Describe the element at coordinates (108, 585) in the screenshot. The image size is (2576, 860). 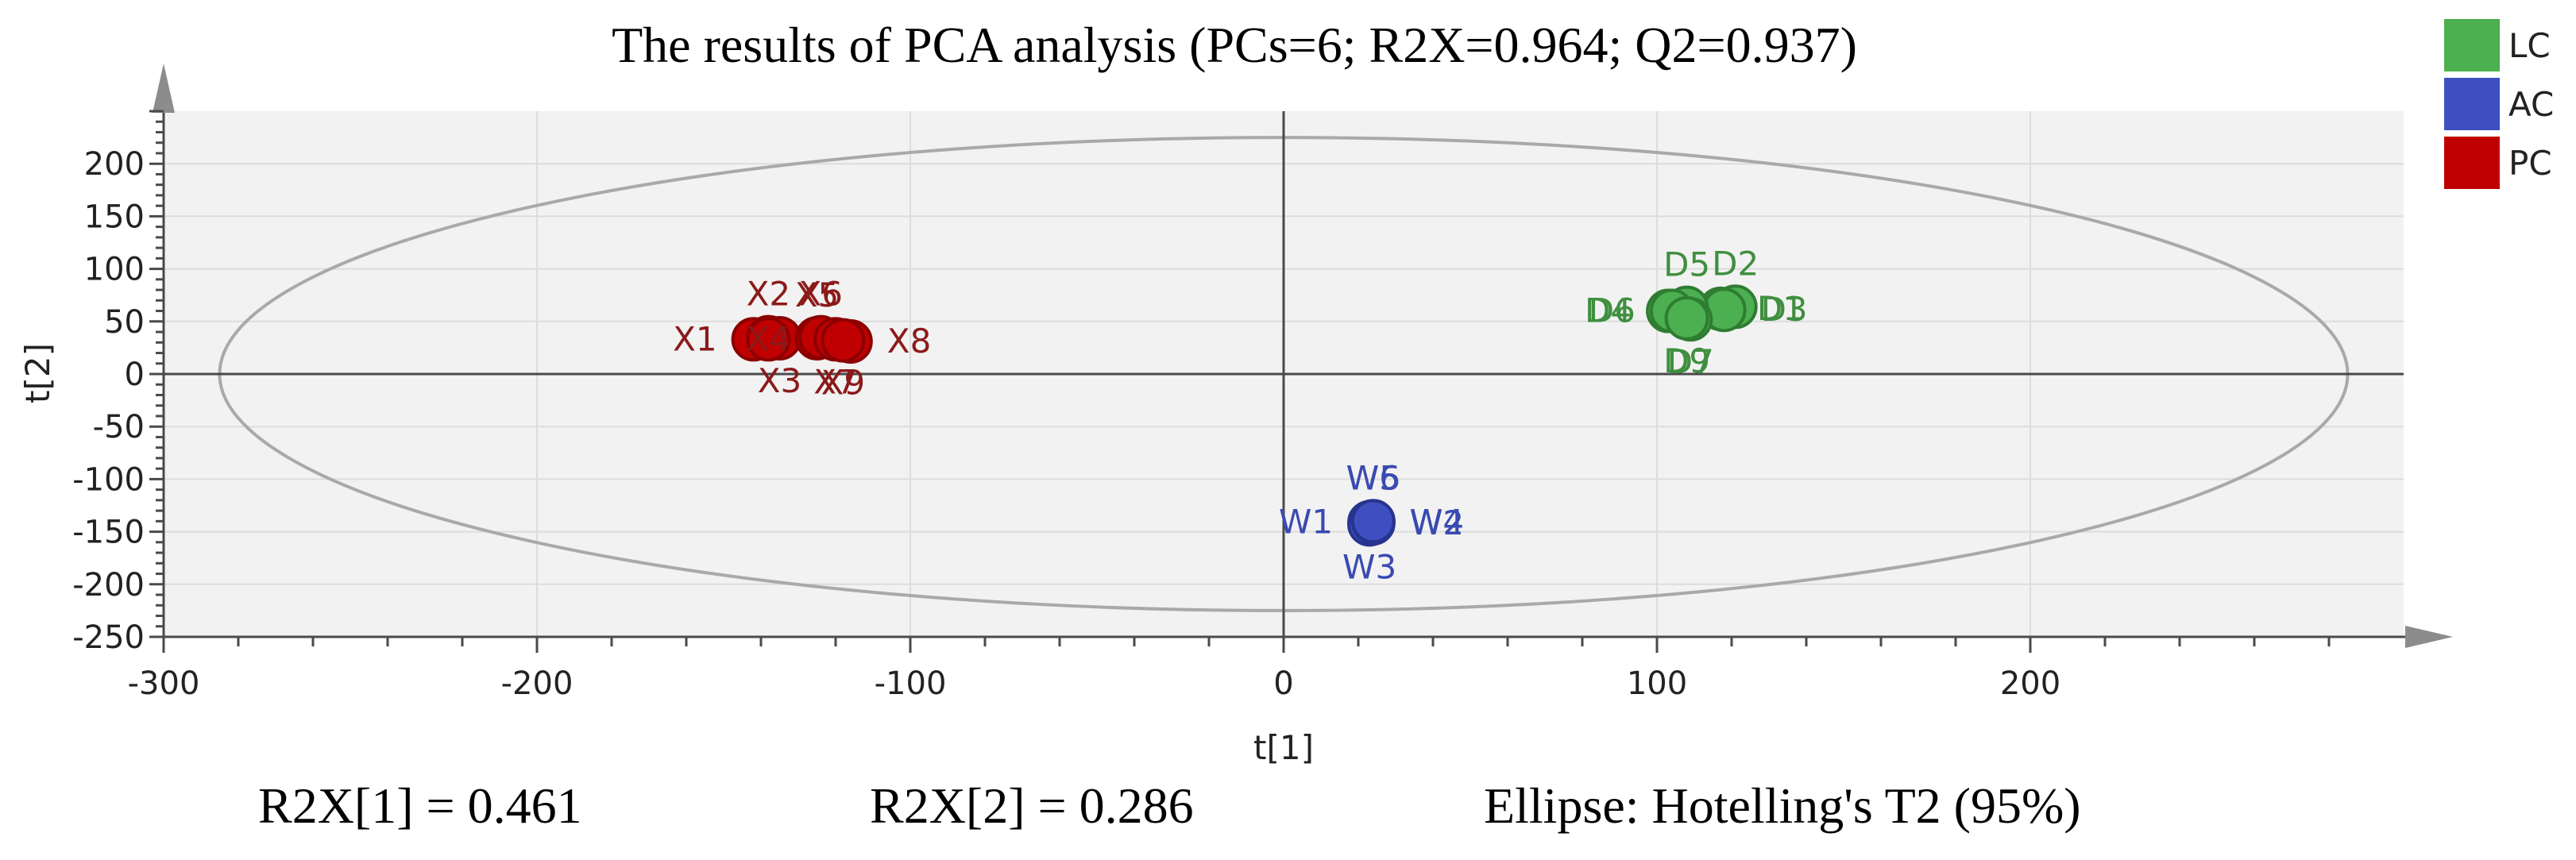
I see `y-tick-label: -200` at that location.